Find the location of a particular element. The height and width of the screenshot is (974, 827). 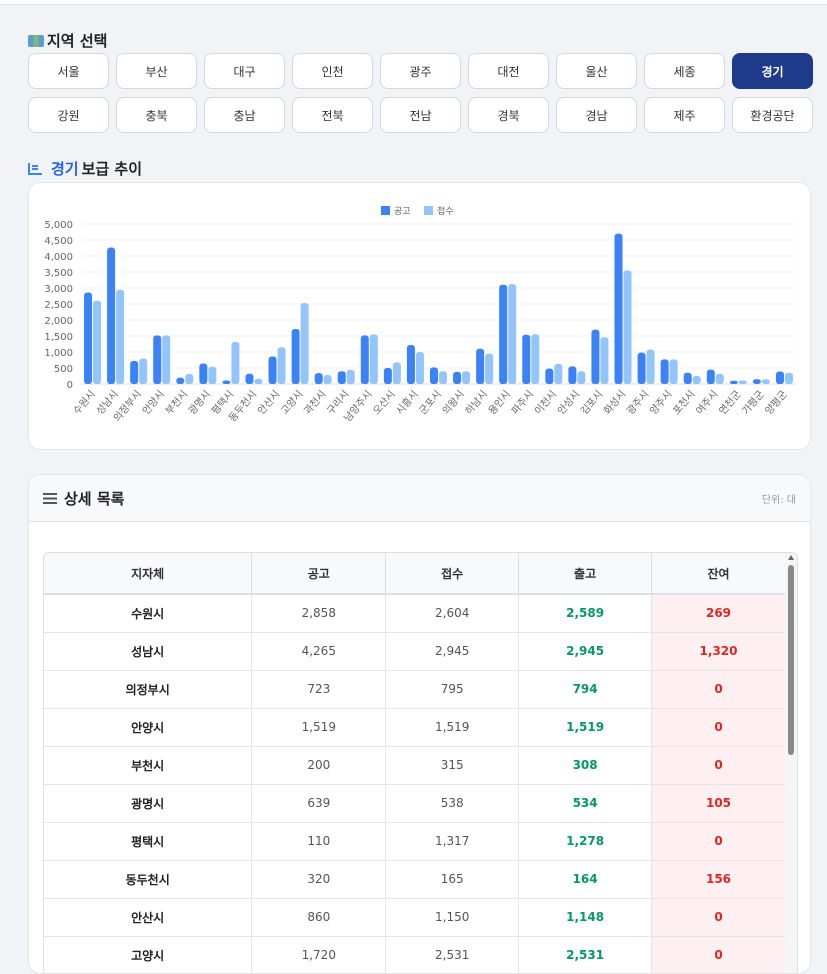

table-row: 부천시 200 315 308 0 is located at coordinates (415, 765).